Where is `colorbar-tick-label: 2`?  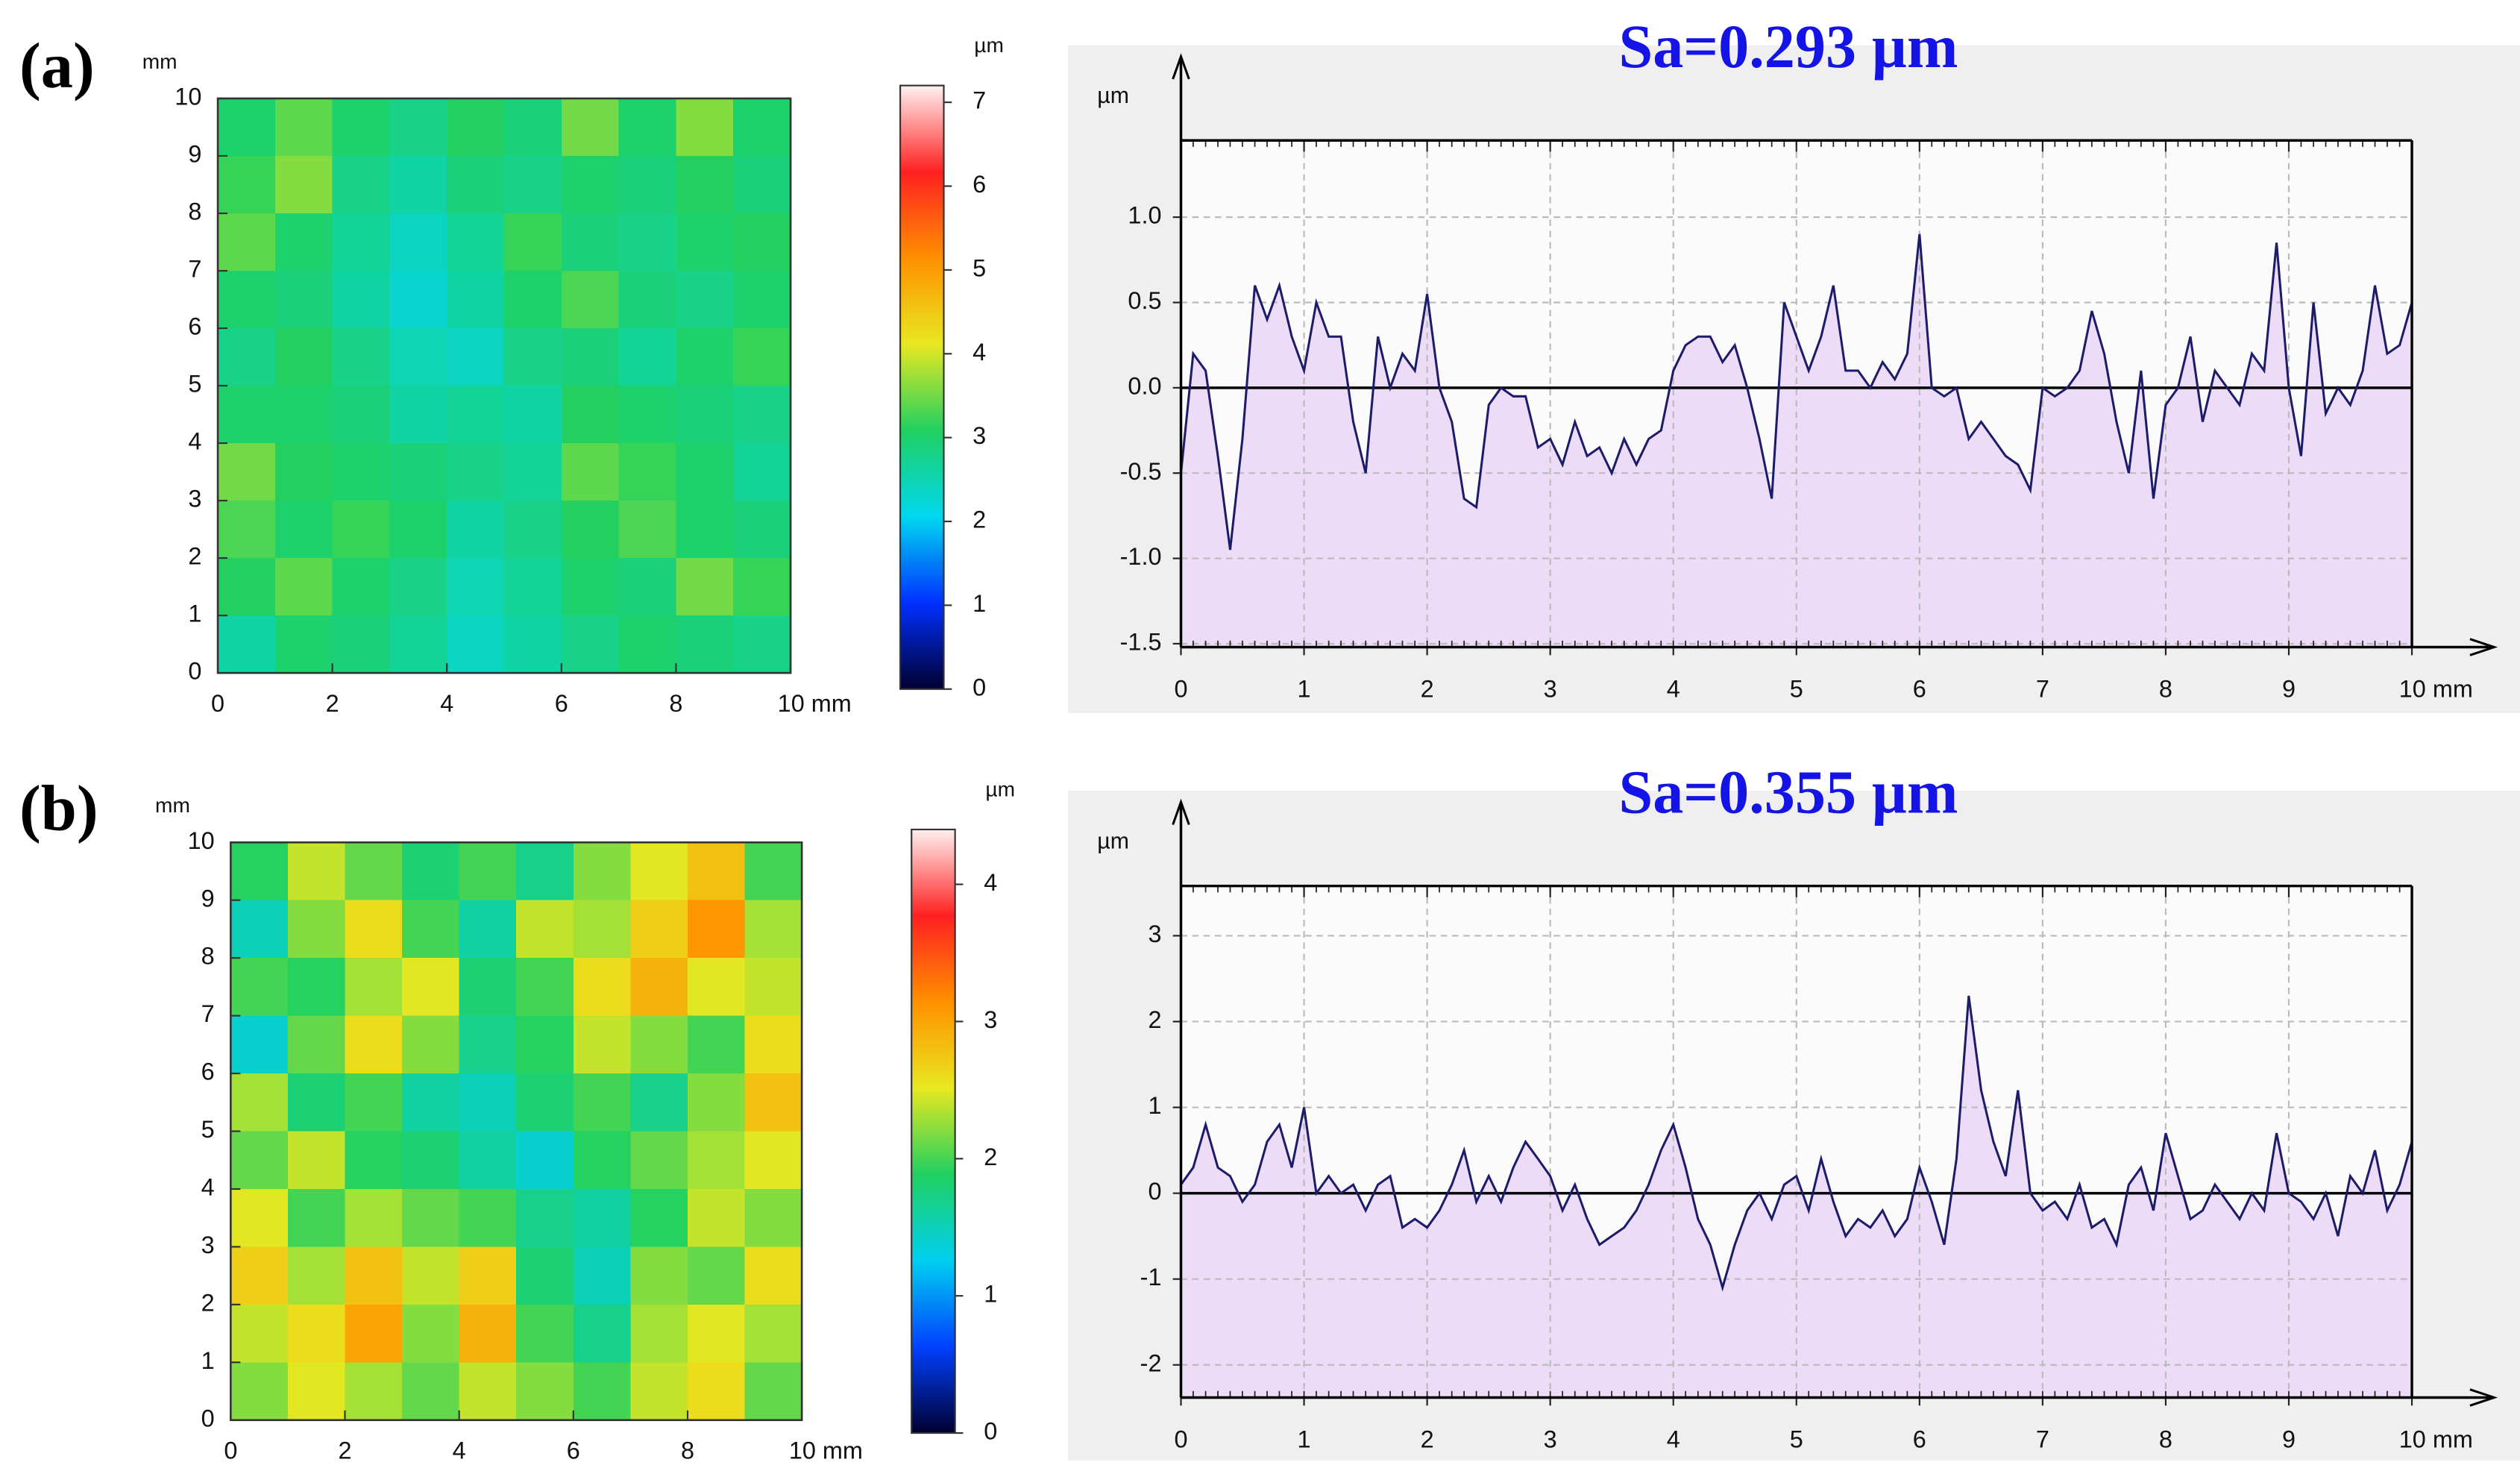 colorbar-tick-label: 2 is located at coordinates (990, 1157).